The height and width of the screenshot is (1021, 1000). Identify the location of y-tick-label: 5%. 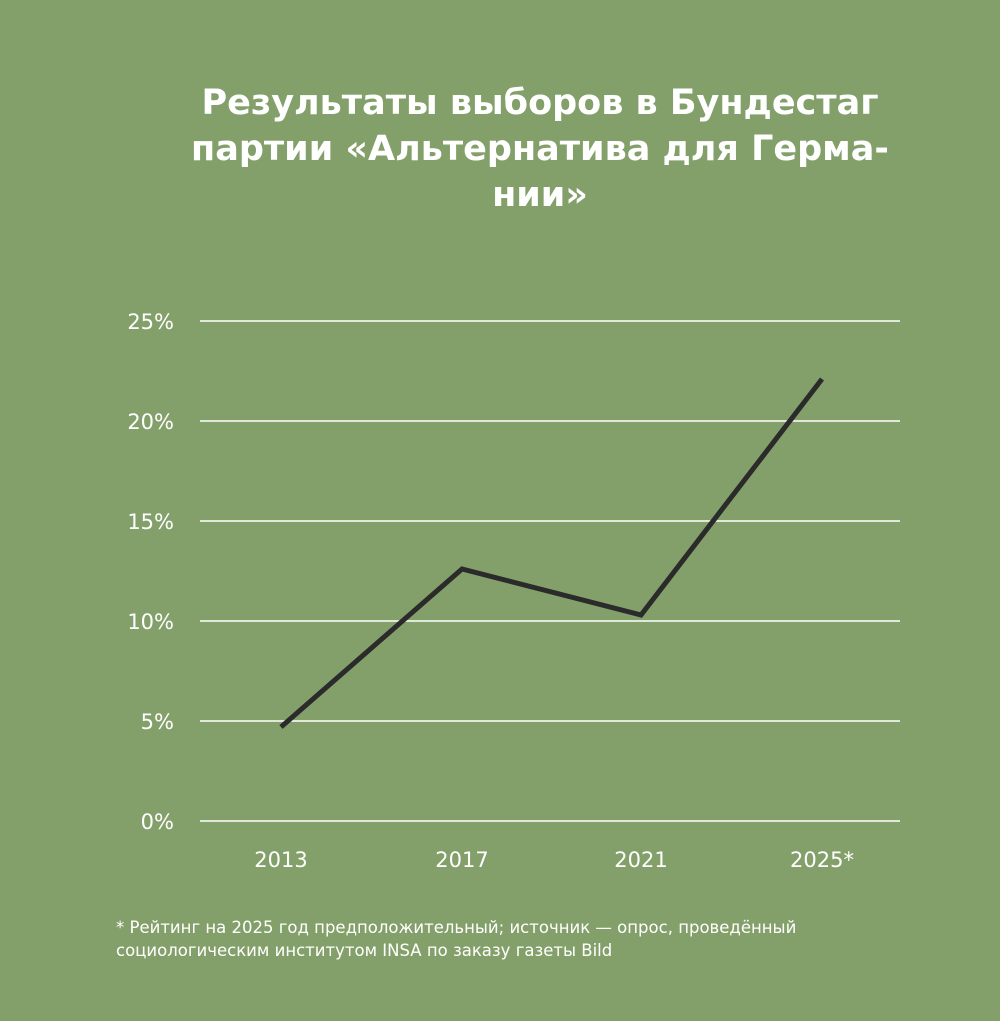
(157, 722).